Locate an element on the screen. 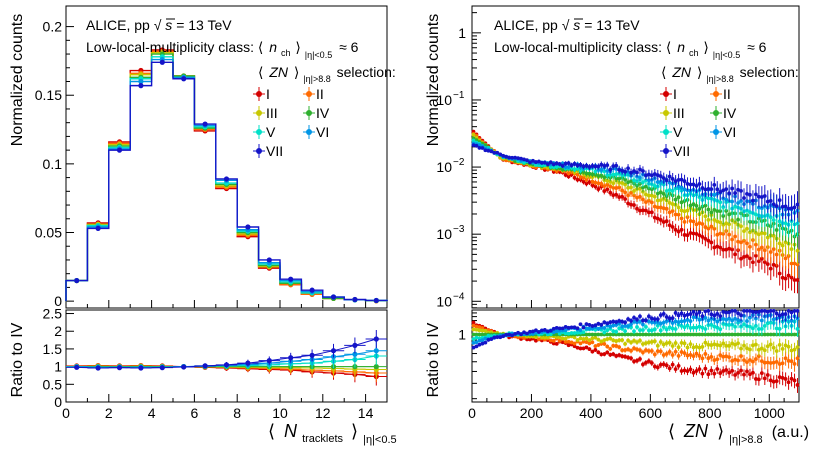  right-subtitle-prefix: Low-local-multiplicity class: ⟨ is located at coordinates (582, 47).